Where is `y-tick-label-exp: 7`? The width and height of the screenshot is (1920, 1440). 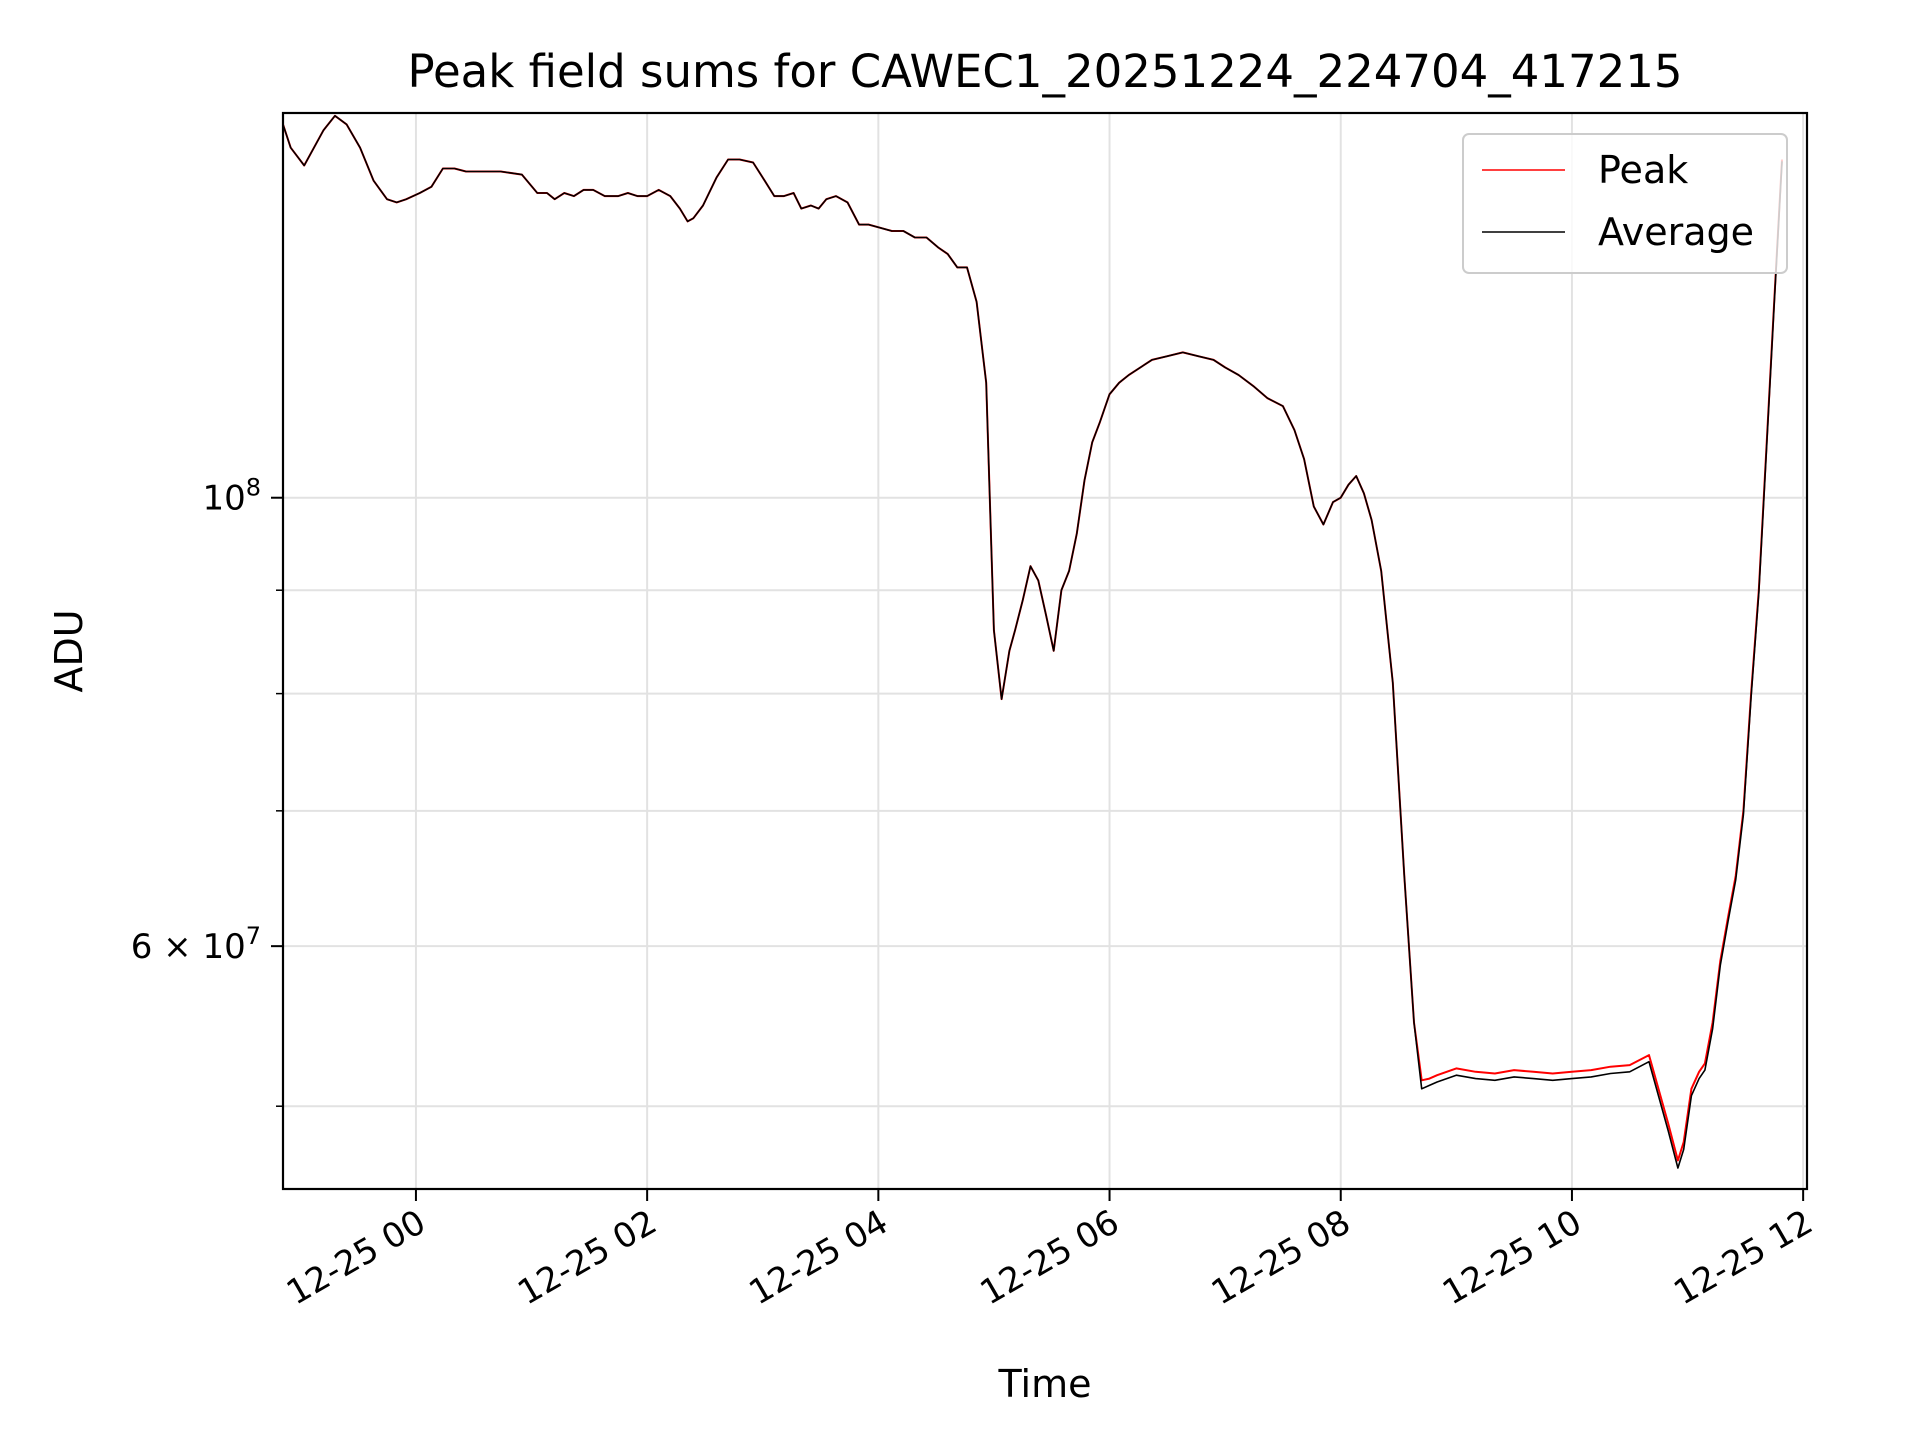 y-tick-label-exp: 7 is located at coordinates (253, 936).